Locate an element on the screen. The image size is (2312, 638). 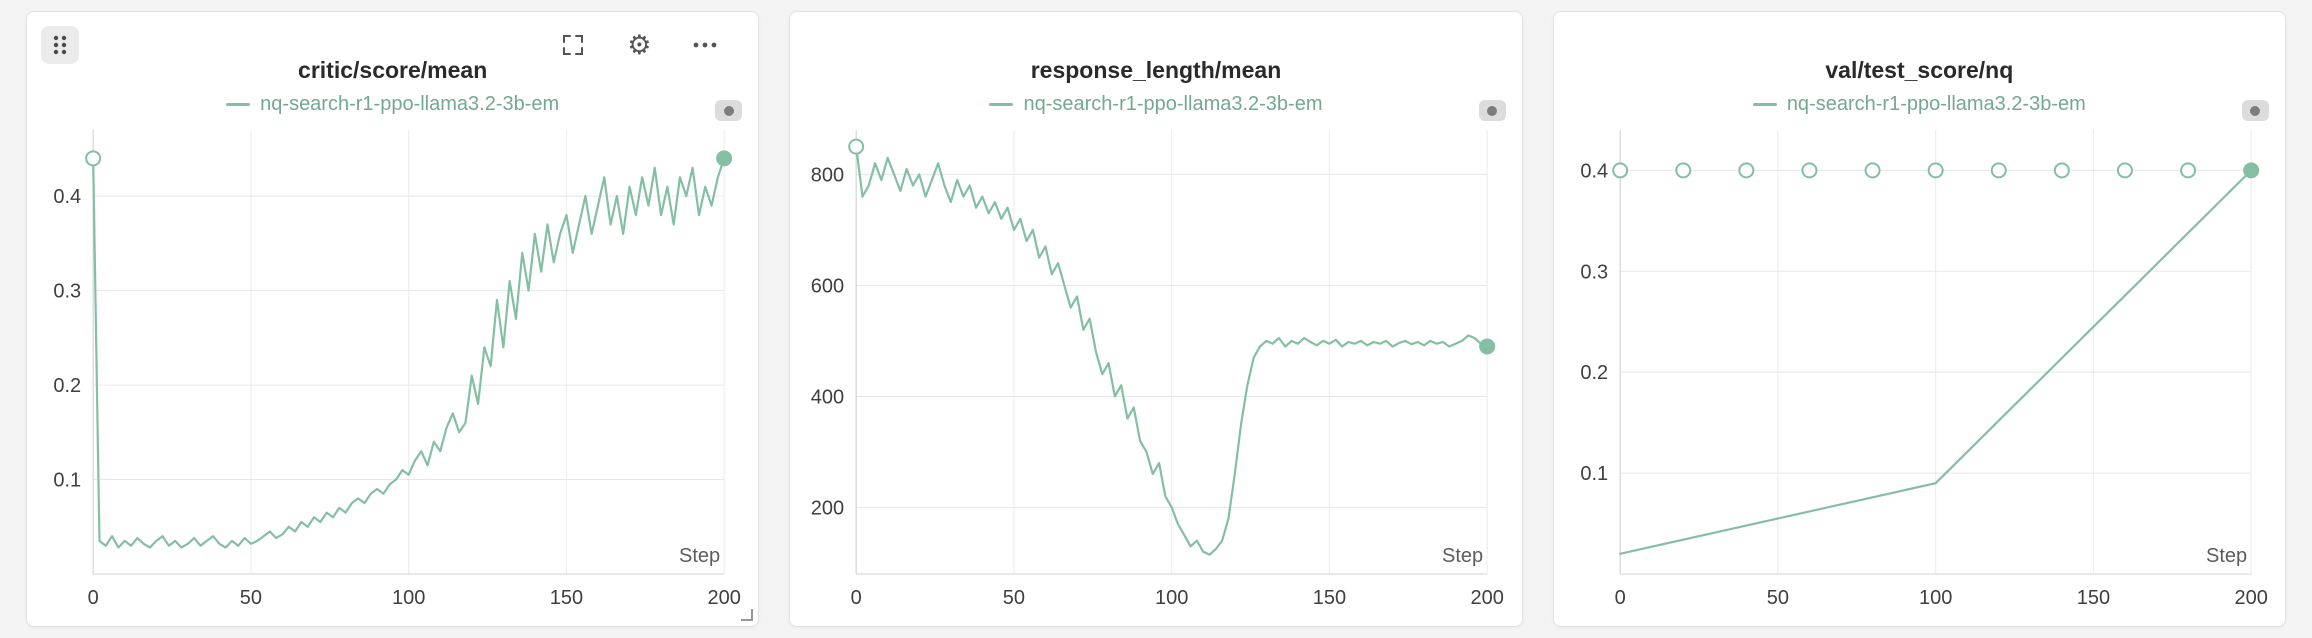
more-options-button is located at coordinates (705, 45).